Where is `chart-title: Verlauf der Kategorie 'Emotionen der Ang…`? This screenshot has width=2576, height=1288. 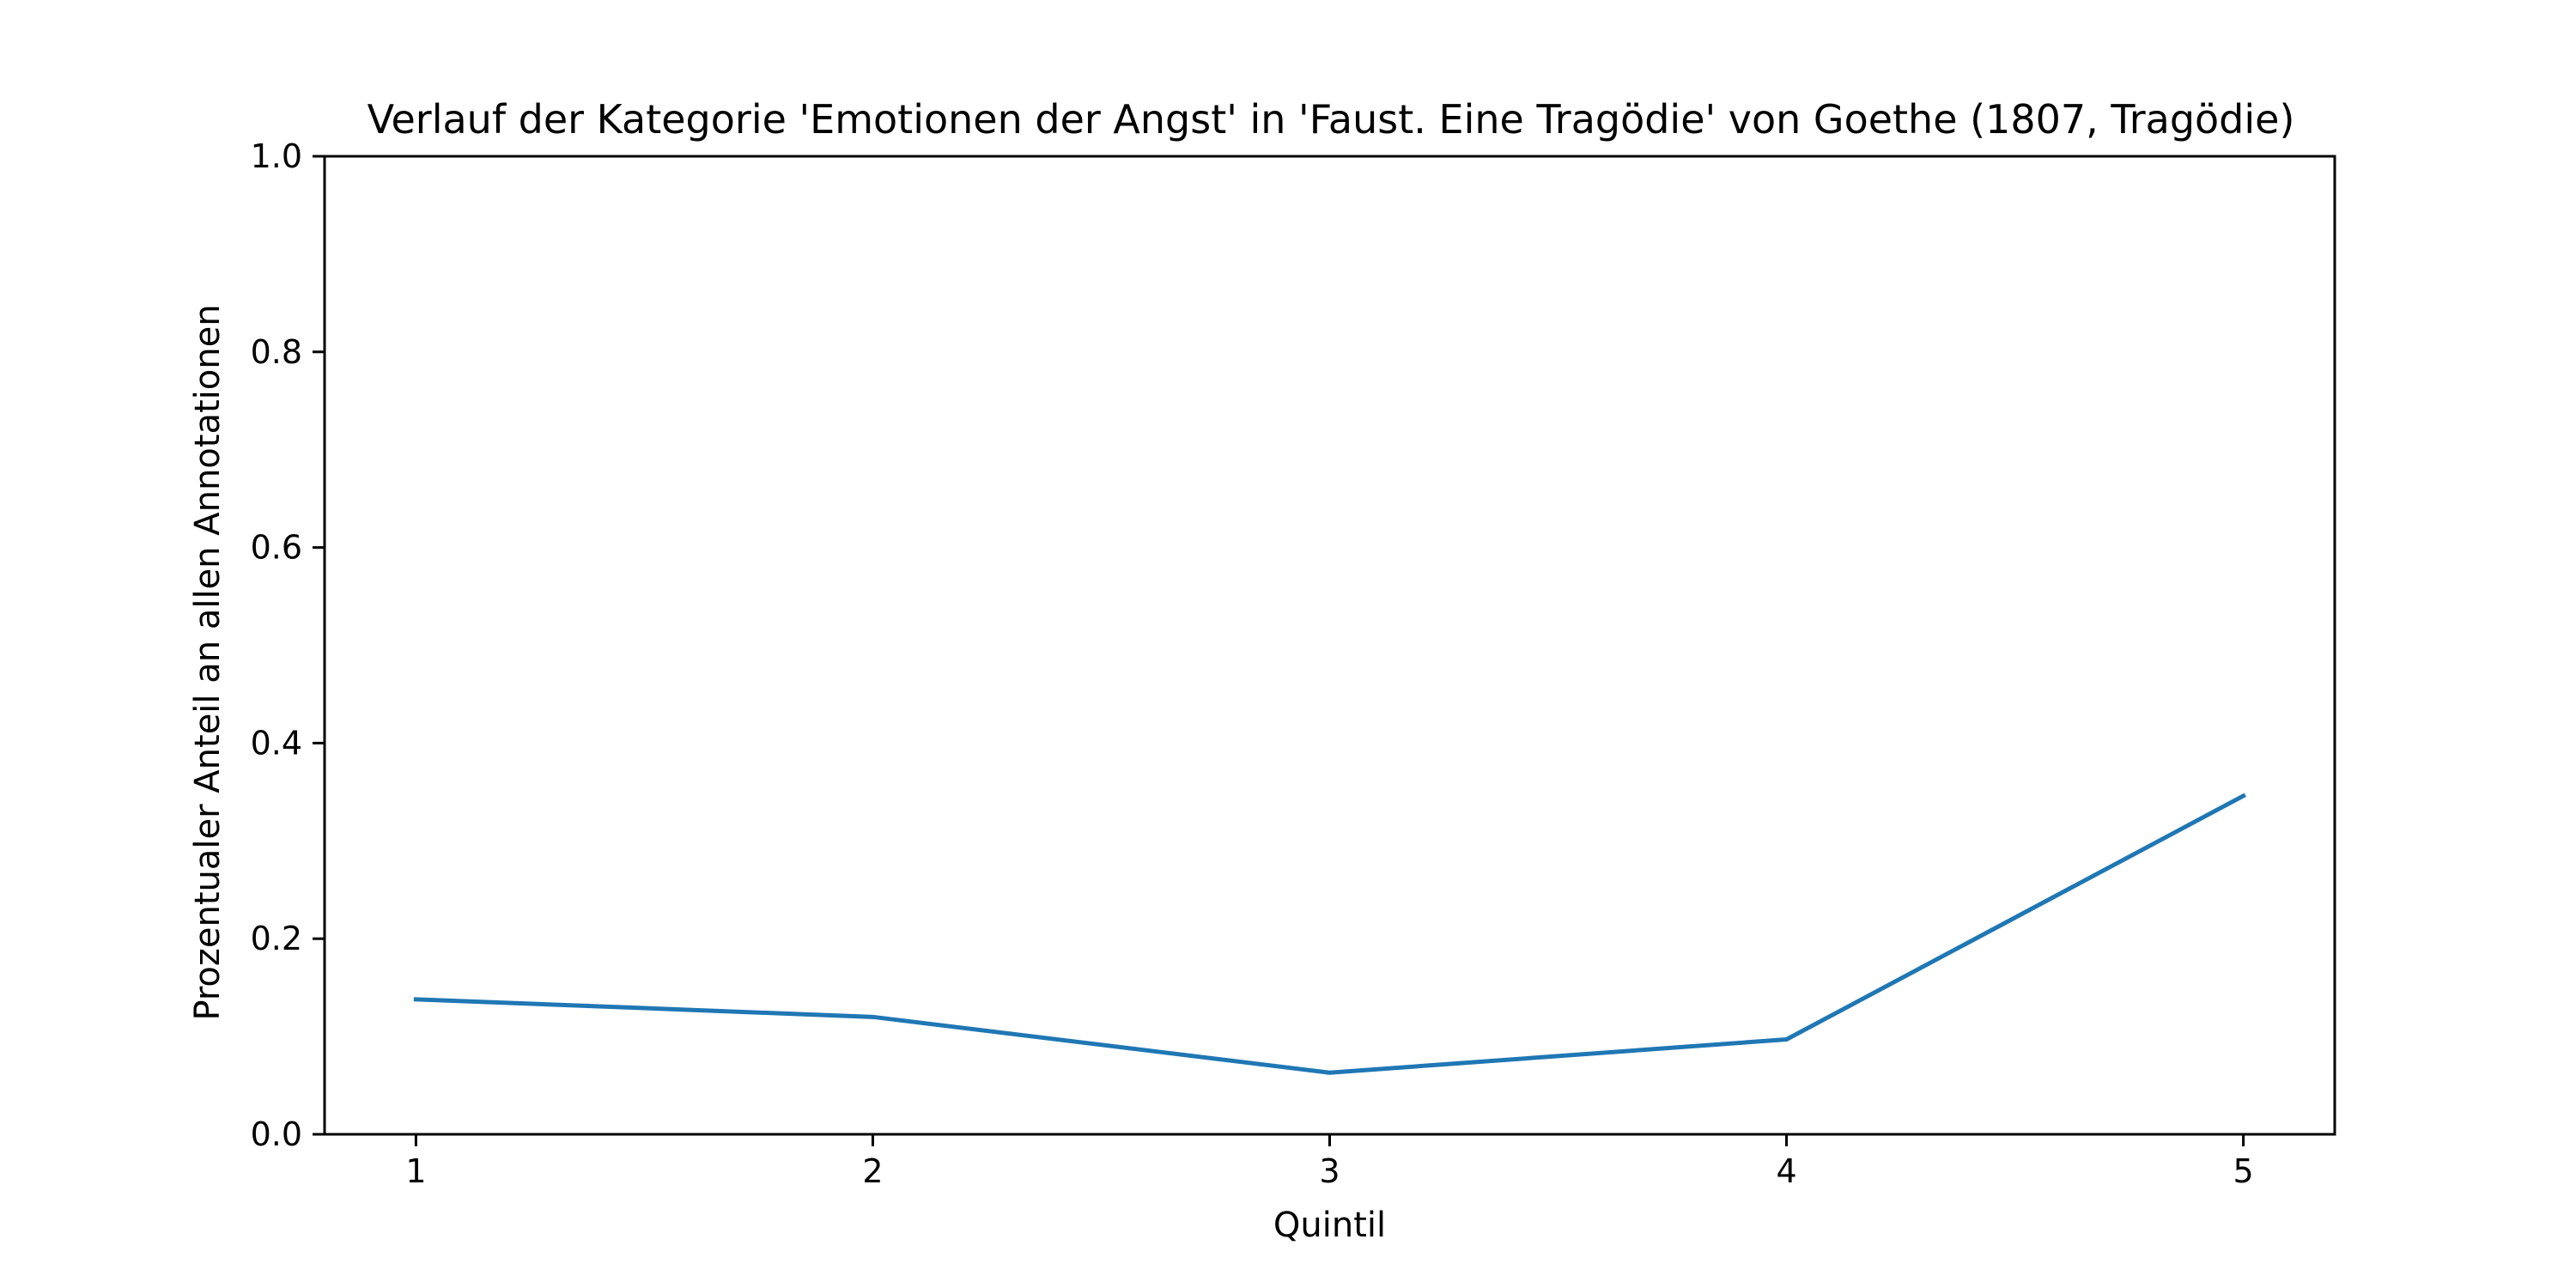 chart-title: Verlauf der Kategorie 'Emotionen der Ang… is located at coordinates (1331, 119).